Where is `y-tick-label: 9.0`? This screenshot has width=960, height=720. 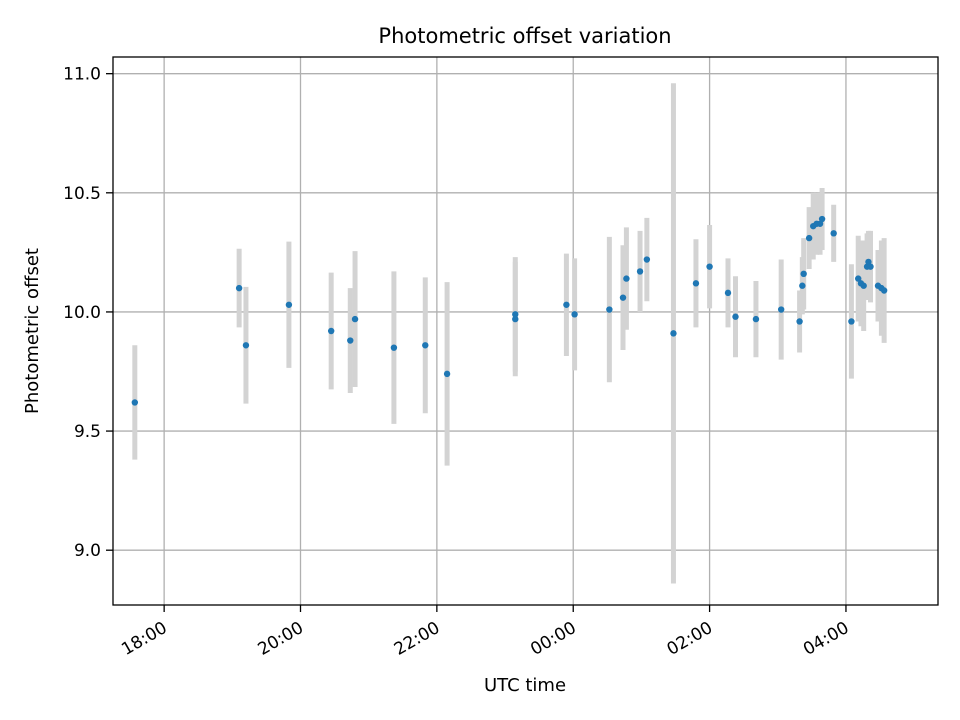
y-tick-label: 9.0 is located at coordinates (87, 551).